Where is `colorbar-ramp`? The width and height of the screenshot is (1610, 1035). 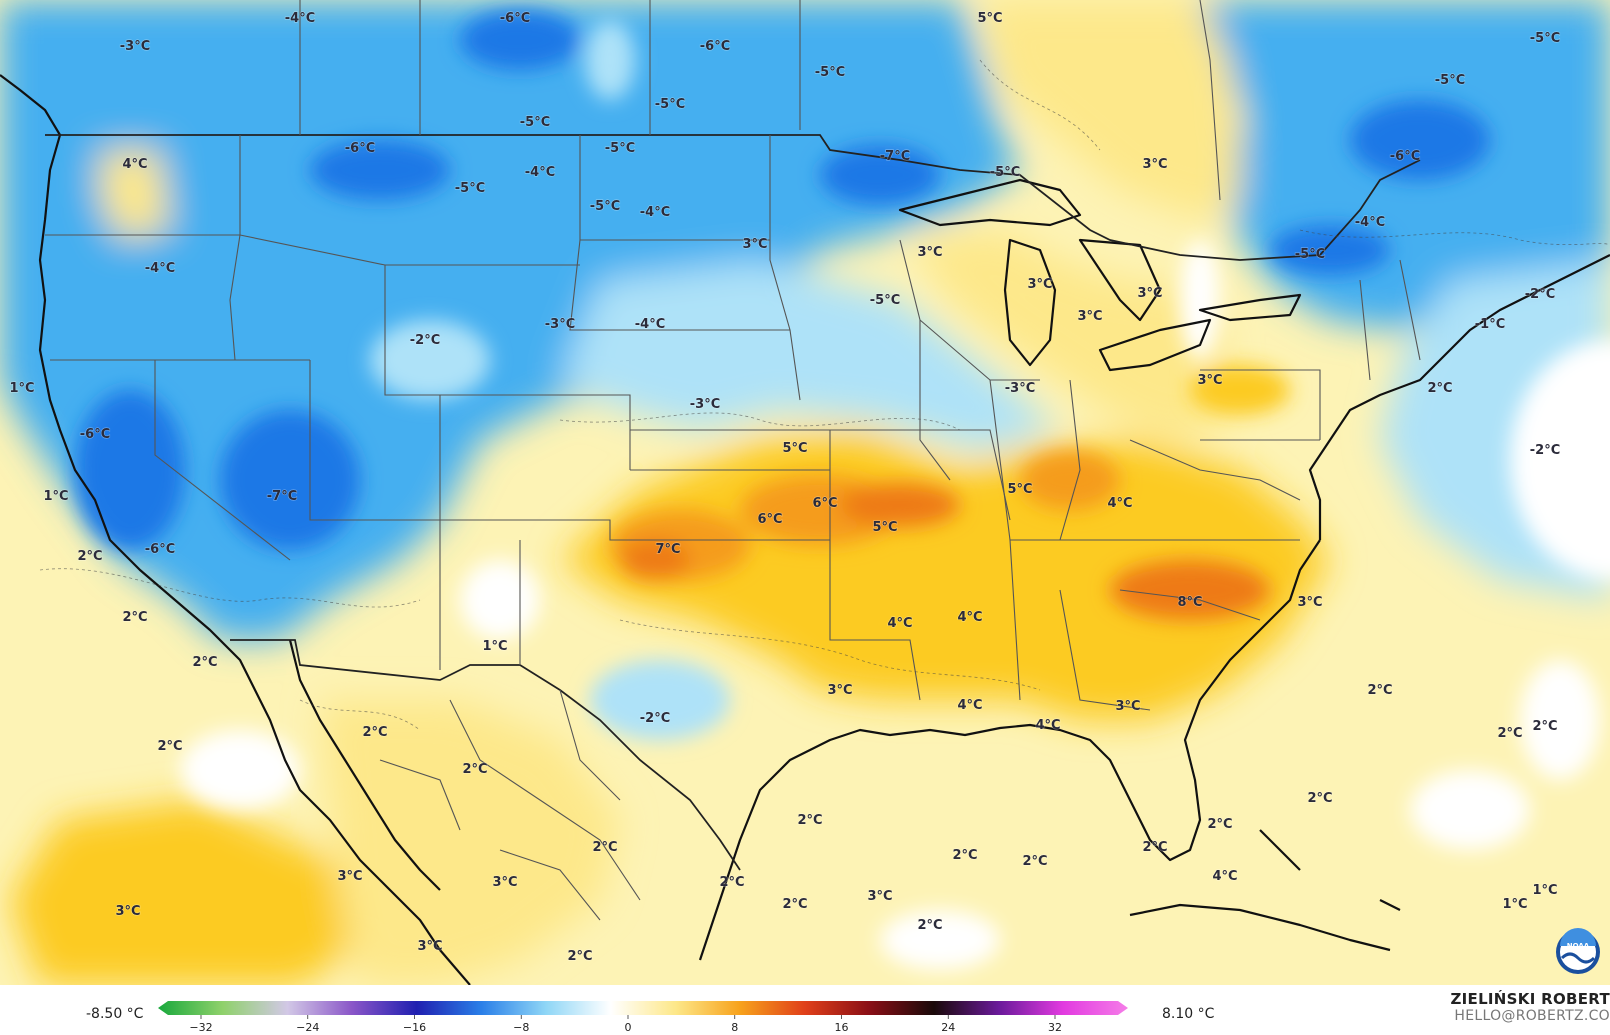 colorbar-ramp is located at coordinates (643, 1008).